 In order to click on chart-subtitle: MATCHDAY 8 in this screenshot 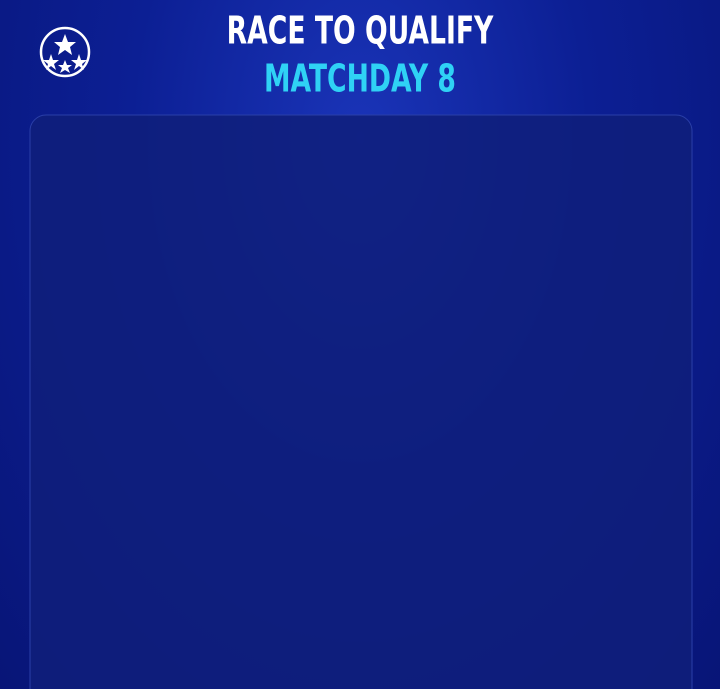, I will do `click(360, 79)`.